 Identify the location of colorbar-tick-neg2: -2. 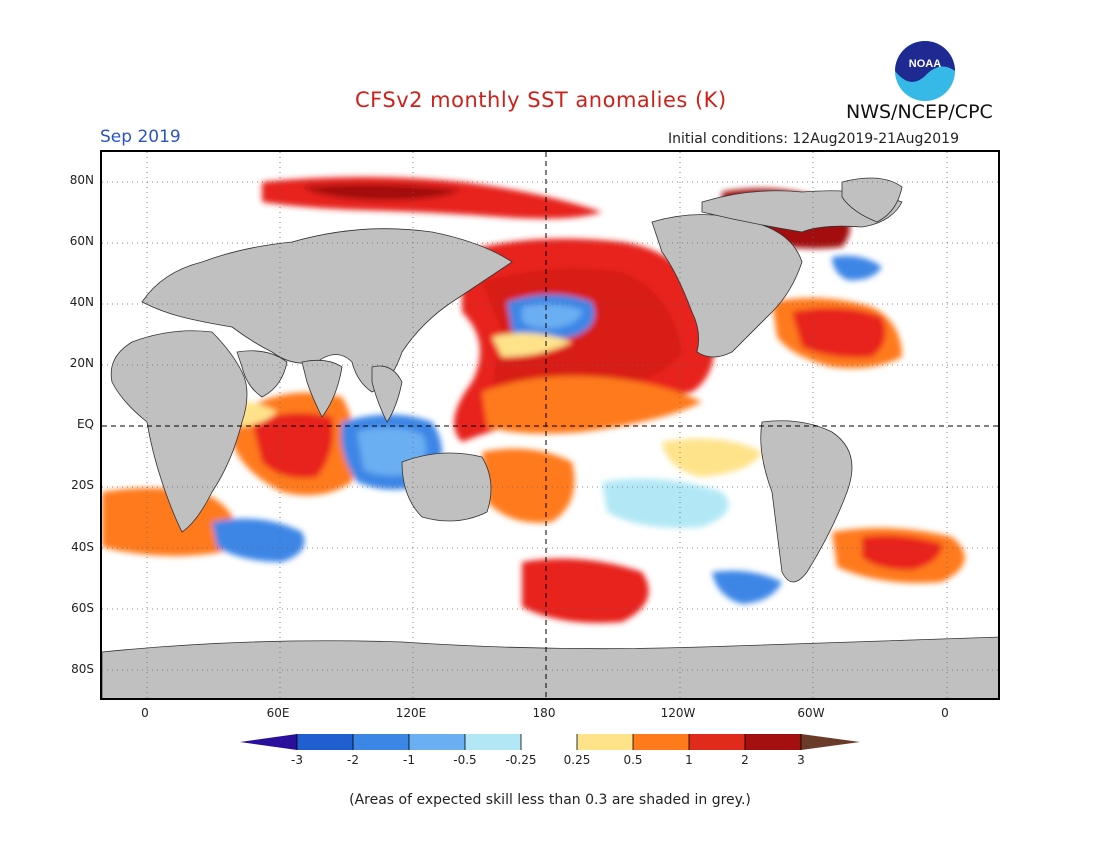
(353, 760).